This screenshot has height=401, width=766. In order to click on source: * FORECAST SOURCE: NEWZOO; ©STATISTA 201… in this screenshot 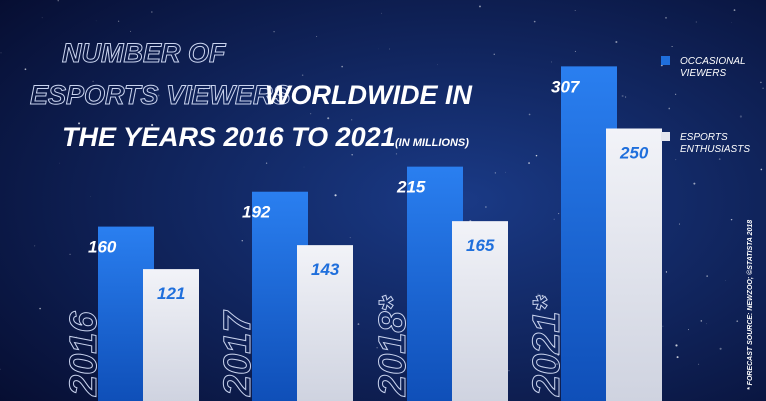, I will do `click(750, 305)`.